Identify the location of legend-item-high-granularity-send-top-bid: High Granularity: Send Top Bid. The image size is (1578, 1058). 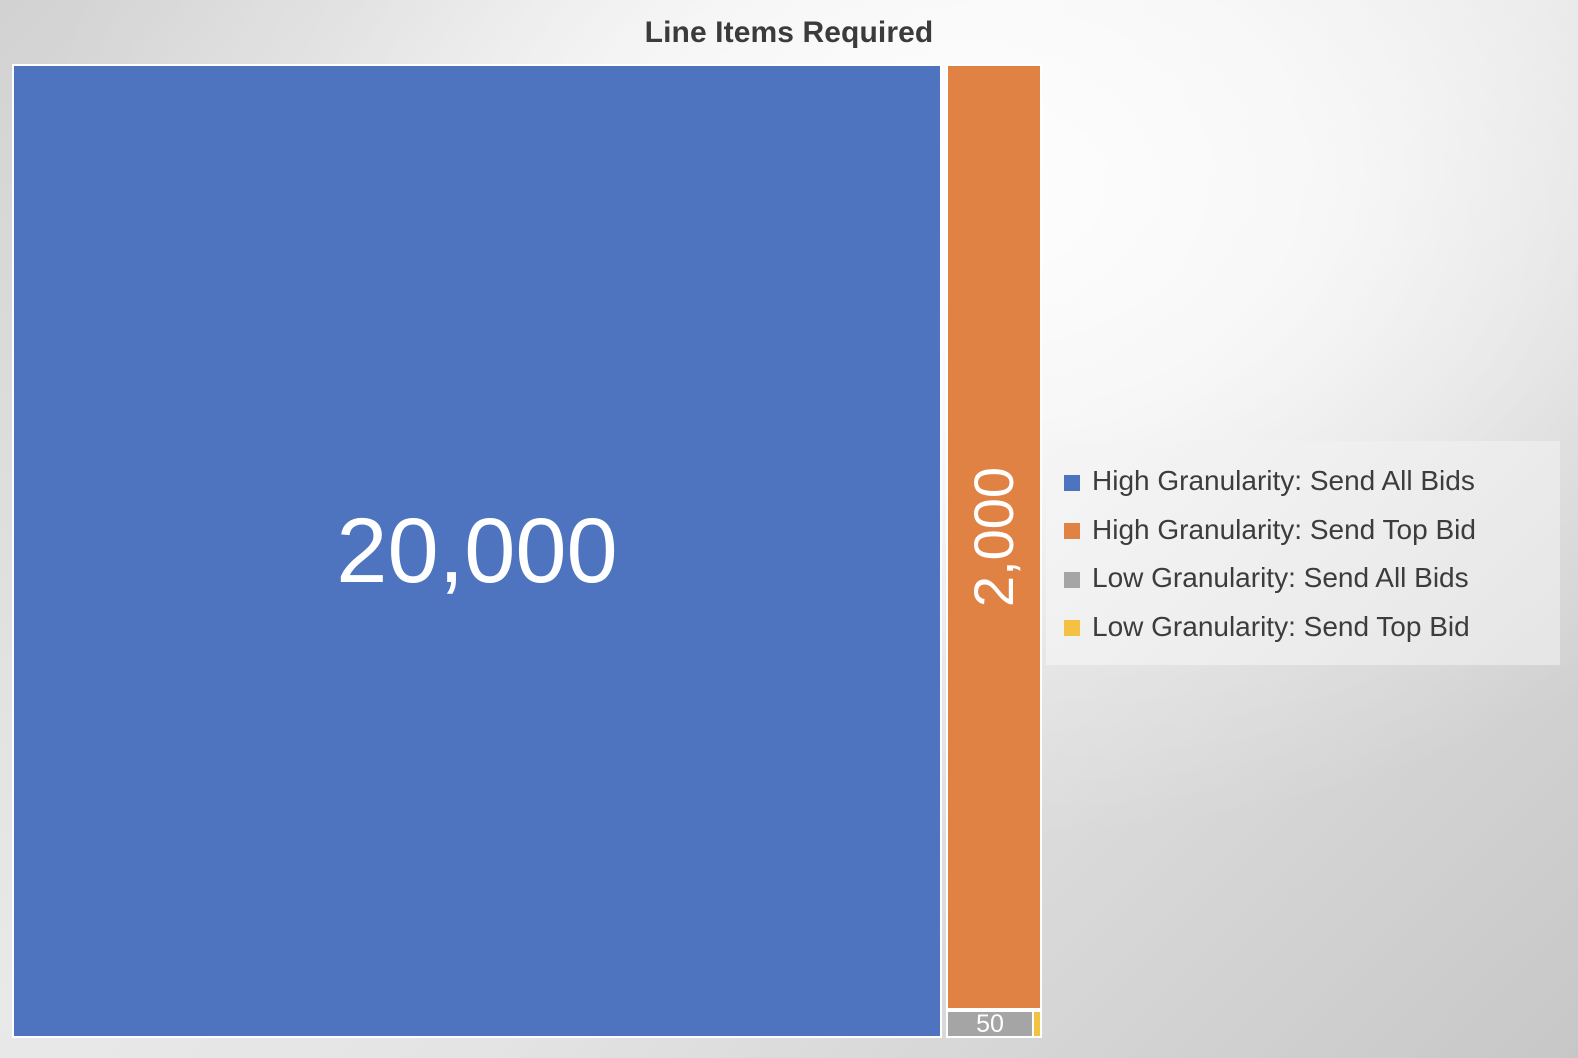
(1306, 530).